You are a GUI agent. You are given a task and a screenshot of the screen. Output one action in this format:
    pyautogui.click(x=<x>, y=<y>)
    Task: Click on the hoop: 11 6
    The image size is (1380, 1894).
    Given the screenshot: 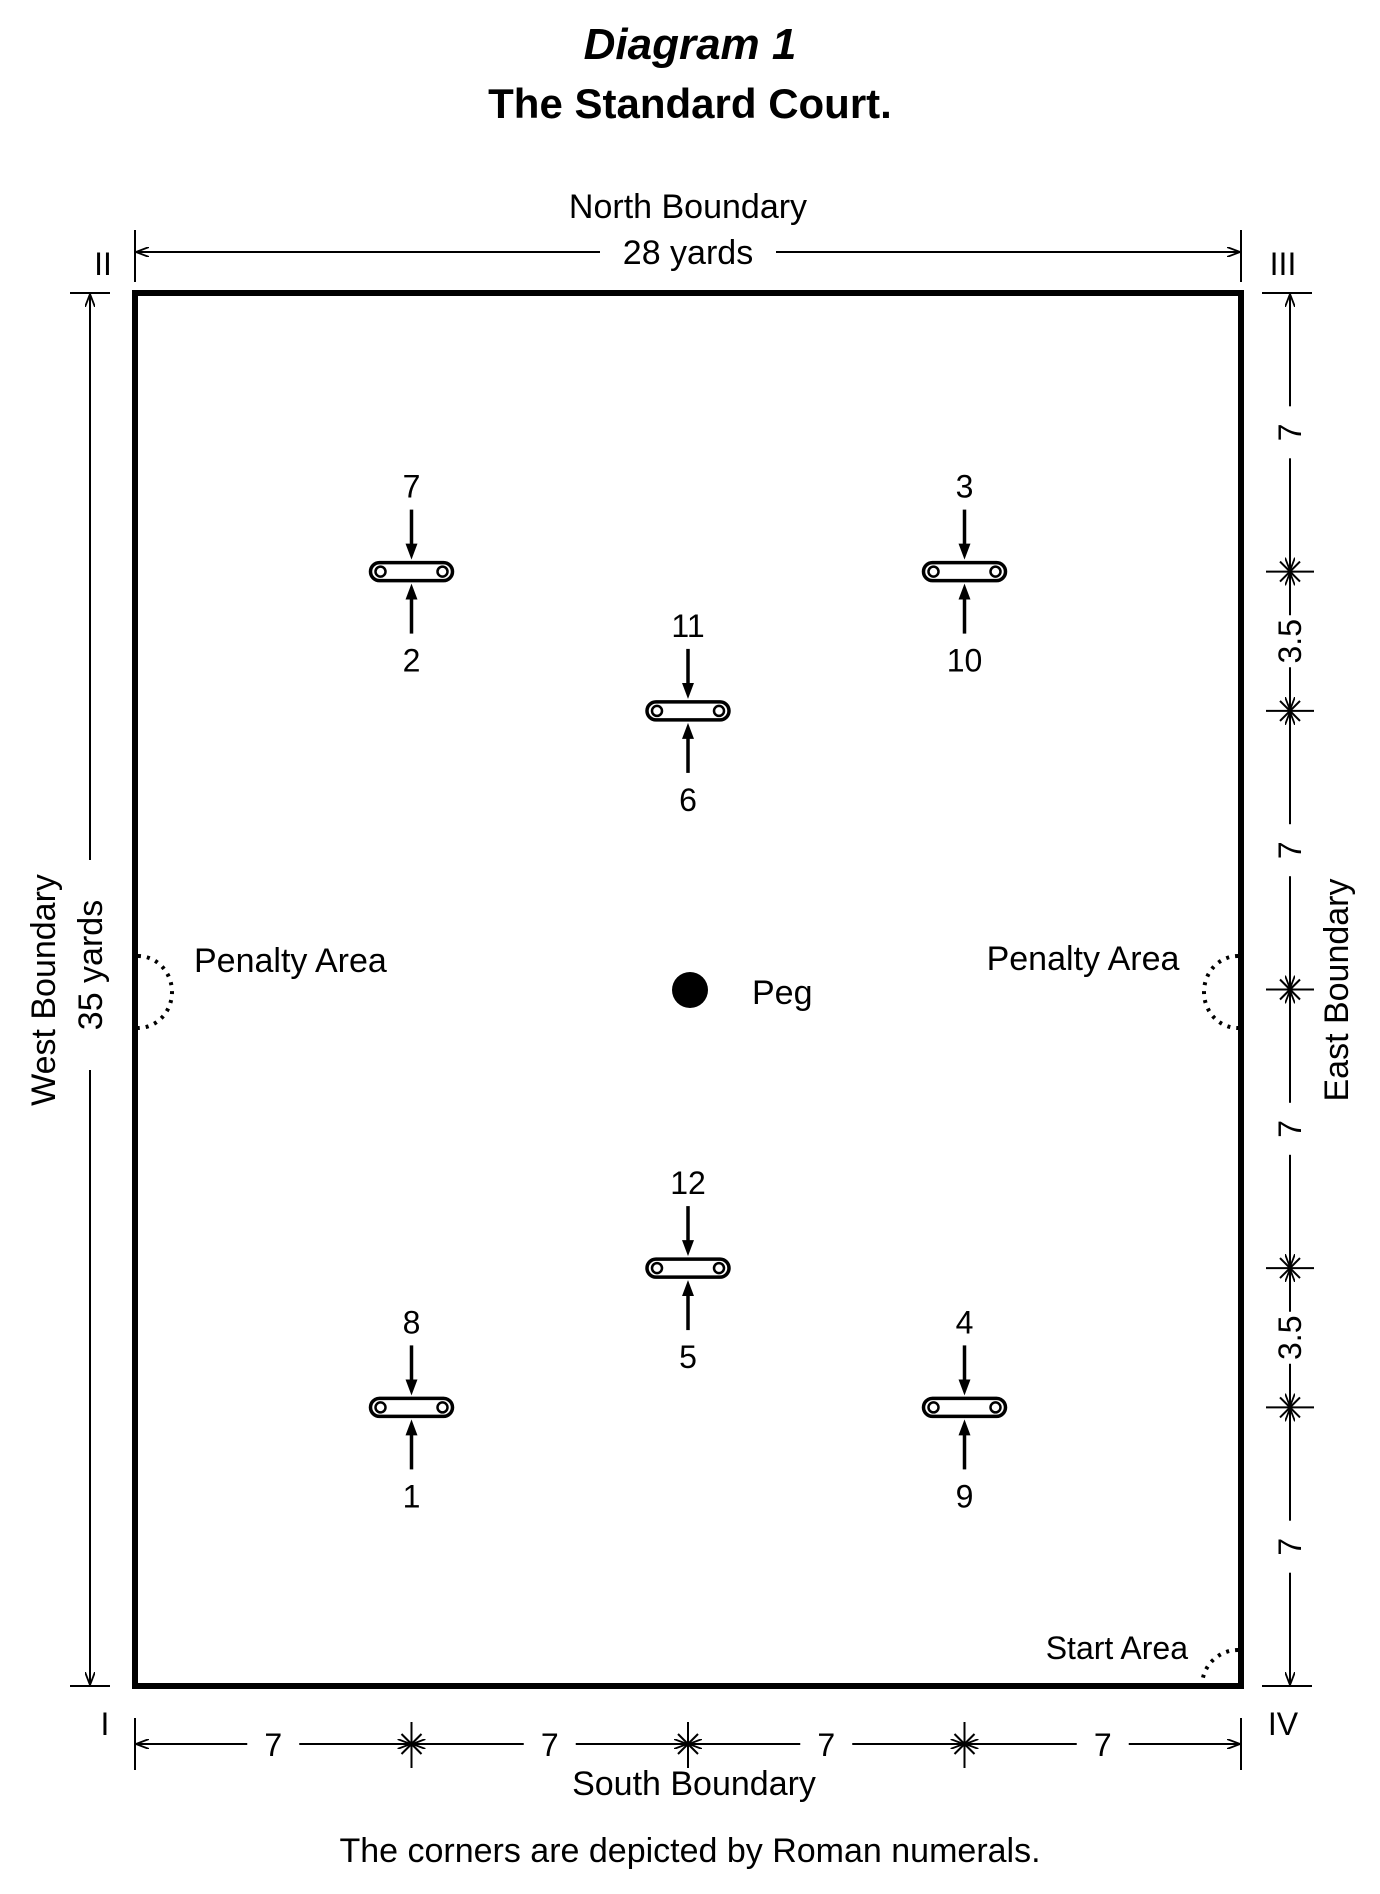 What is the action you would take?
    pyautogui.click(x=688, y=713)
    